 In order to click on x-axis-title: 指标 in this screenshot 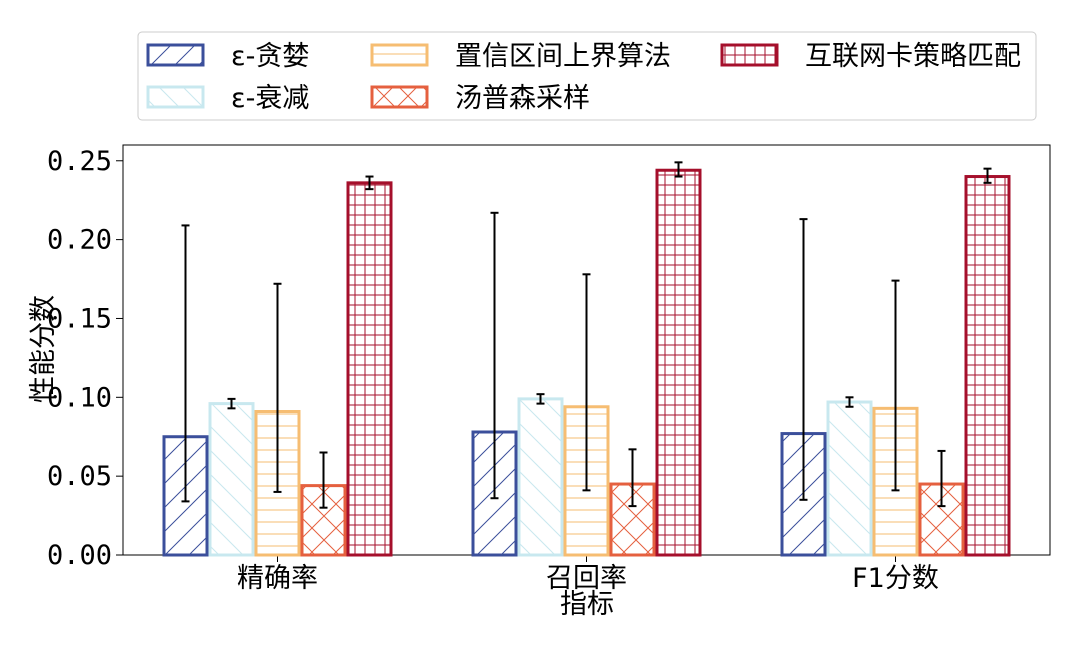, I will do `click(587, 604)`.